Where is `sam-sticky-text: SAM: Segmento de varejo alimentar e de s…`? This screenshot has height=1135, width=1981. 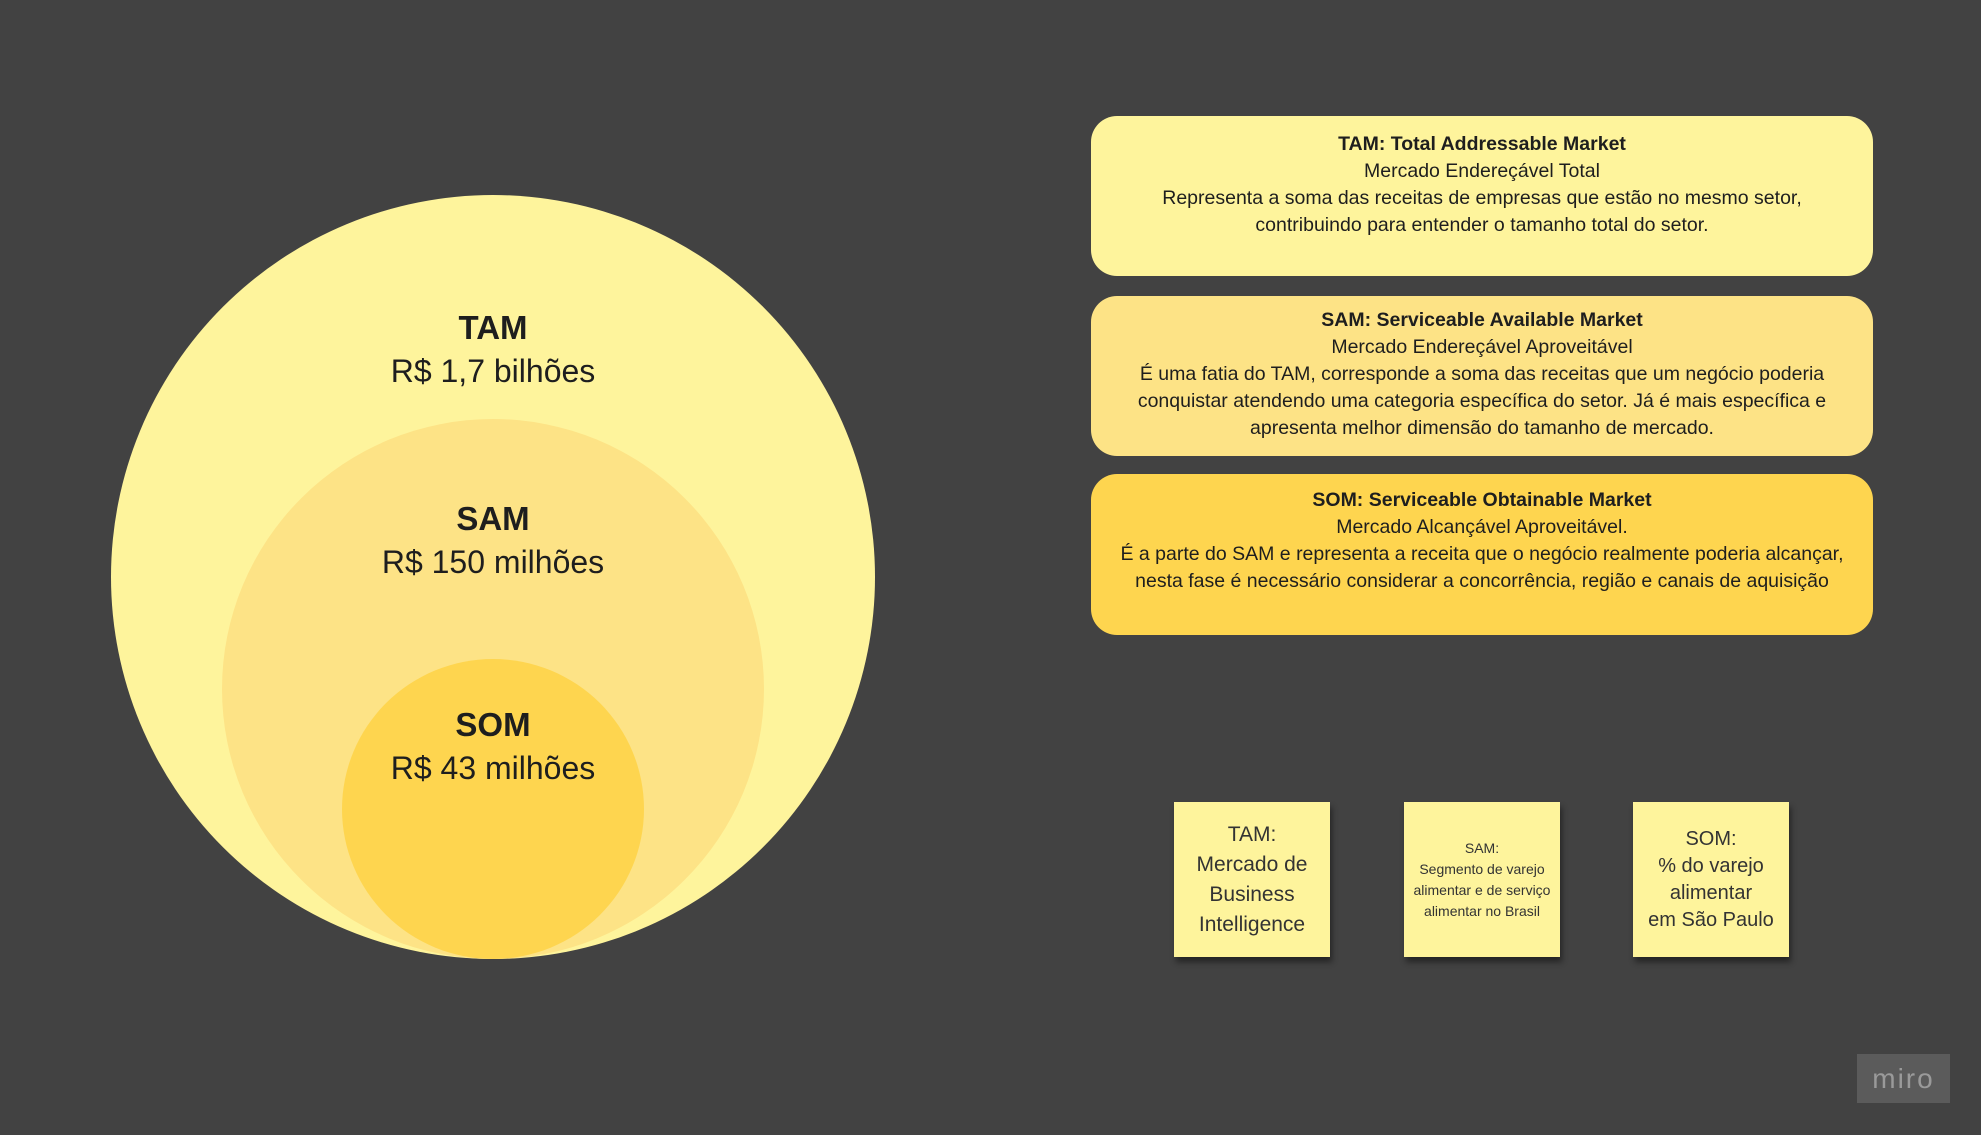
sam-sticky-text: SAM: Segmento de varejo alimentar e de s… is located at coordinates (1482, 879).